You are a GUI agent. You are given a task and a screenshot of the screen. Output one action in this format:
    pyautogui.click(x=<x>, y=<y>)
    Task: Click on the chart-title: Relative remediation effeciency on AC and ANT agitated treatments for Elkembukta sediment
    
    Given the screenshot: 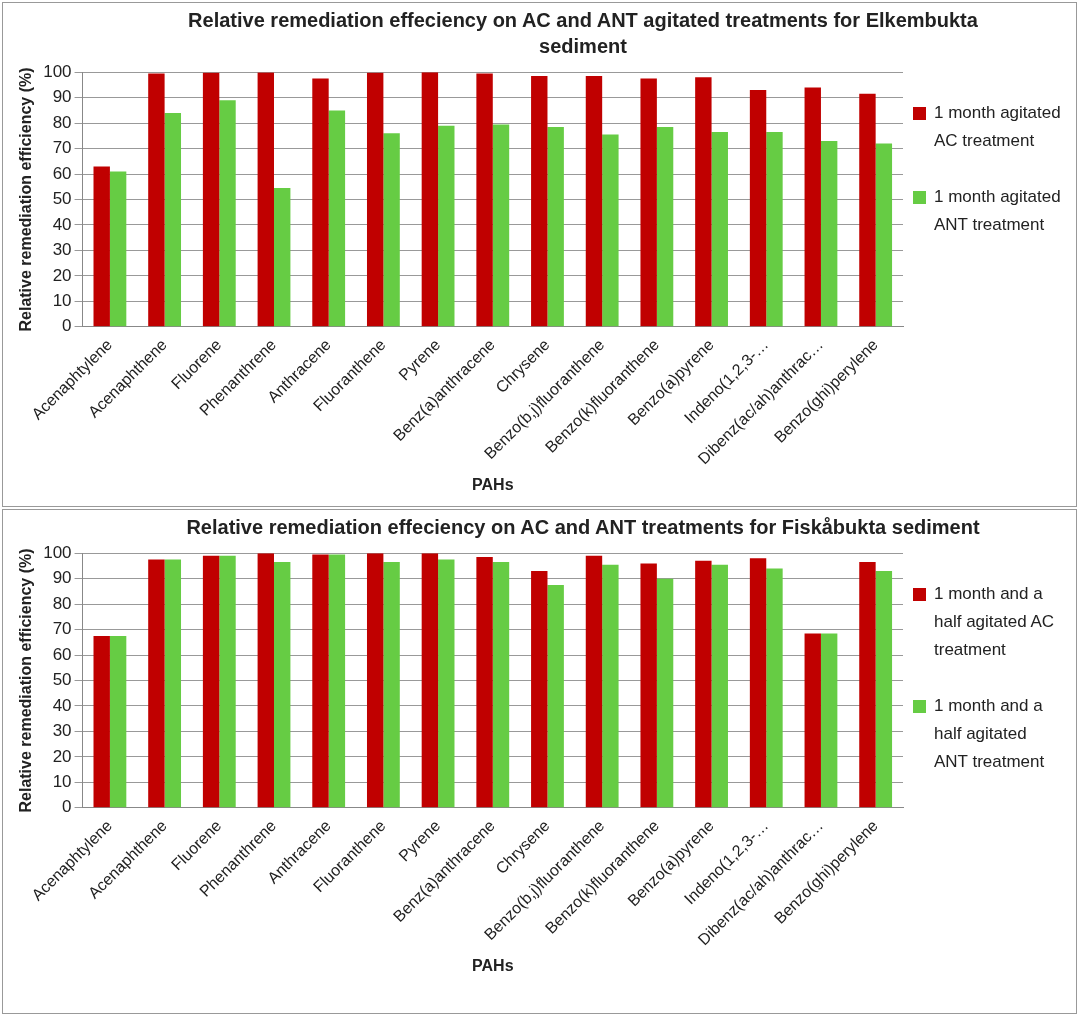 What is the action you would take?
    pyautogui.click(x=583, y=33)
    